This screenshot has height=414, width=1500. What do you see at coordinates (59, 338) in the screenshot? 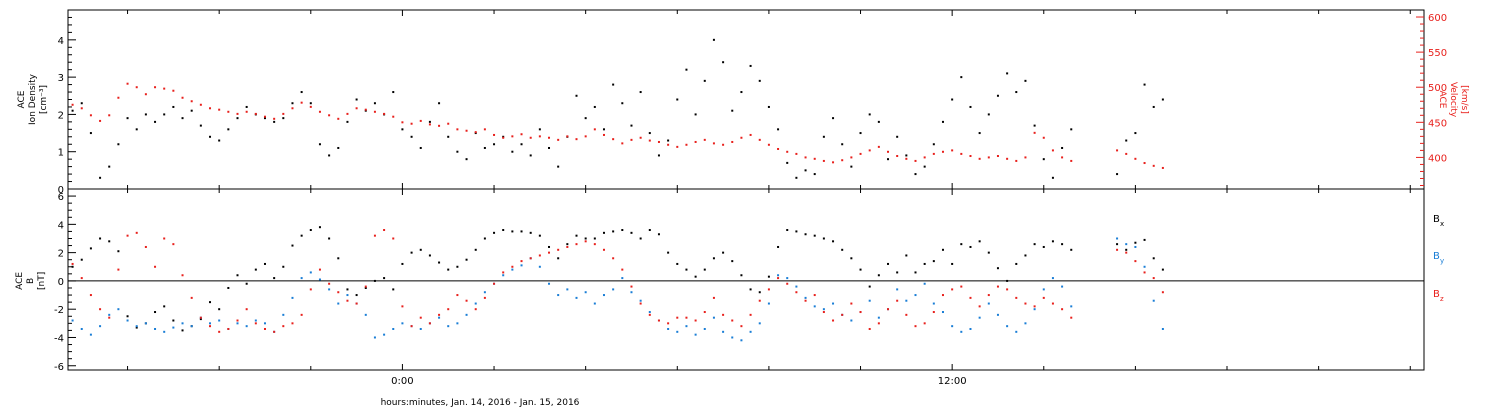
I see `y-tick-label-mag: -4` at bounding box center [59, 338].